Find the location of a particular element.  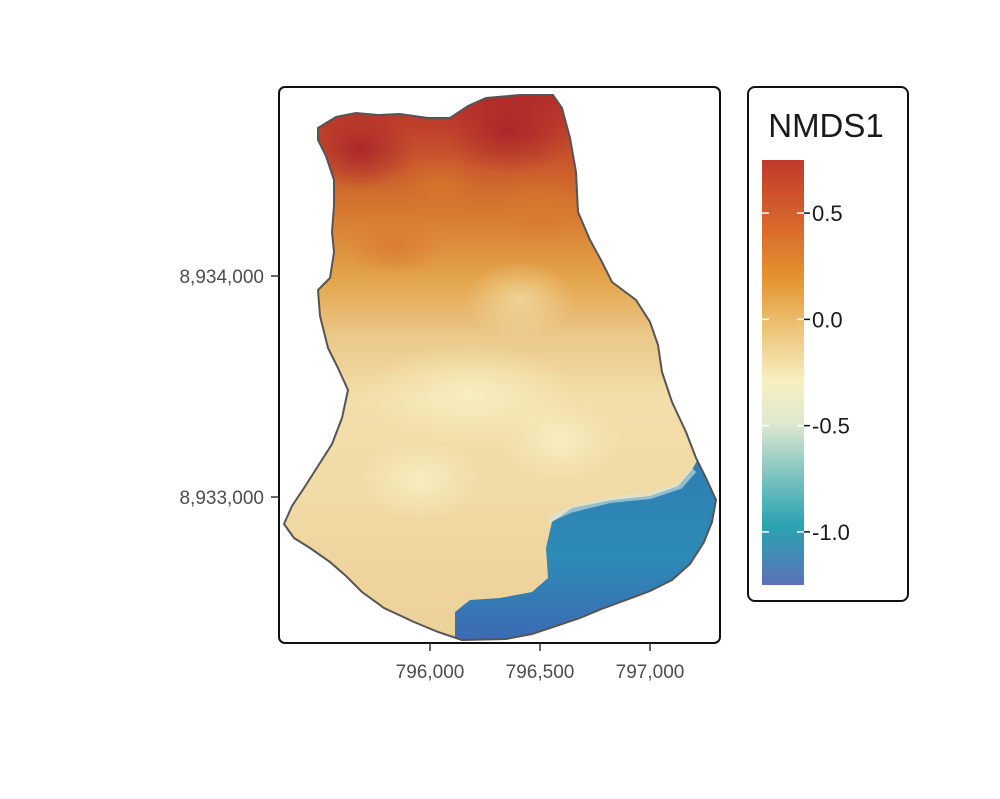

x-tick-label: 796,500 is located at coordinates (540, 672).